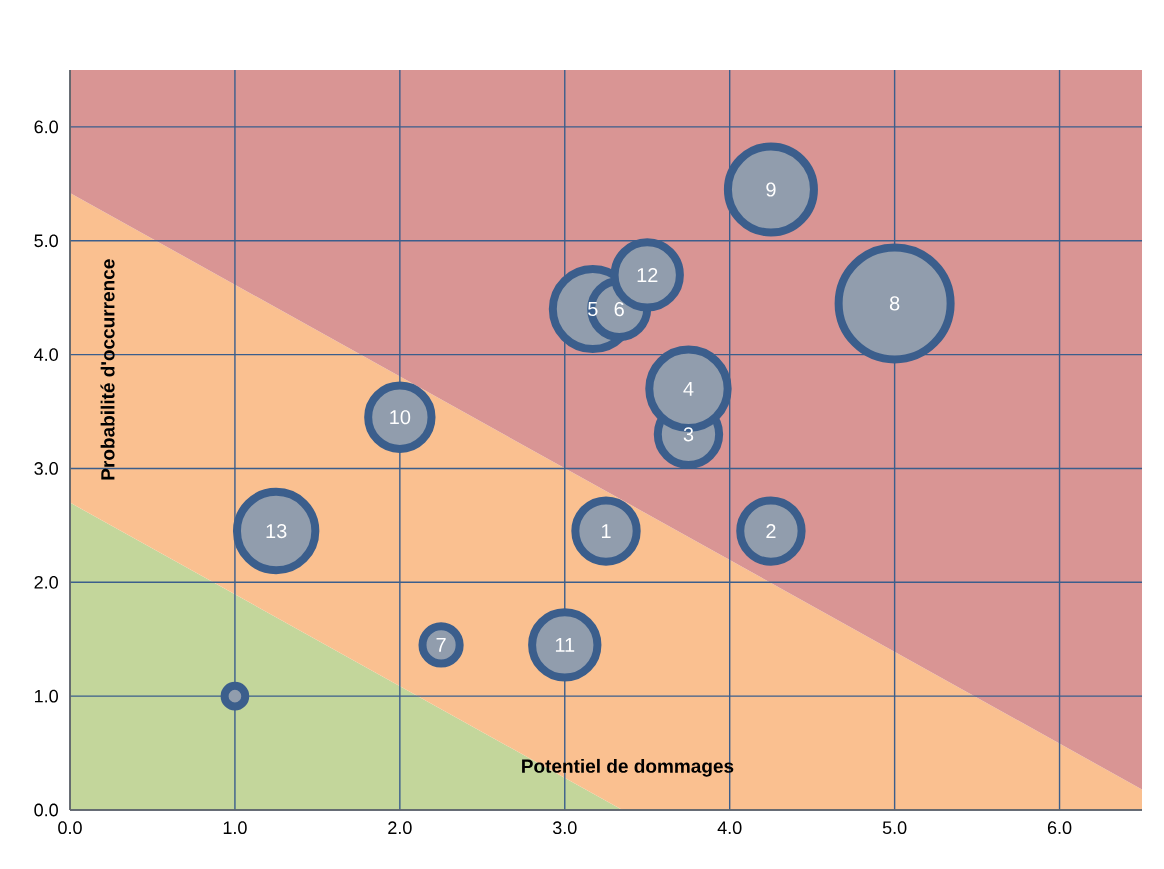 The height and width of the screenshot is (869, 1164). I want to click on y-tick-label: 2.0, so click(46, 582).